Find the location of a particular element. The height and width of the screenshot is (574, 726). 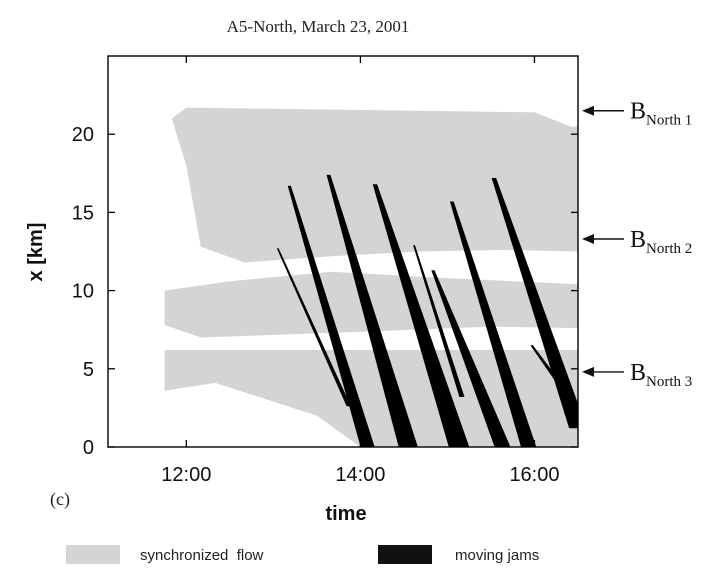

legend: synchronized flow moving jams is located at coordinates (302, 554).